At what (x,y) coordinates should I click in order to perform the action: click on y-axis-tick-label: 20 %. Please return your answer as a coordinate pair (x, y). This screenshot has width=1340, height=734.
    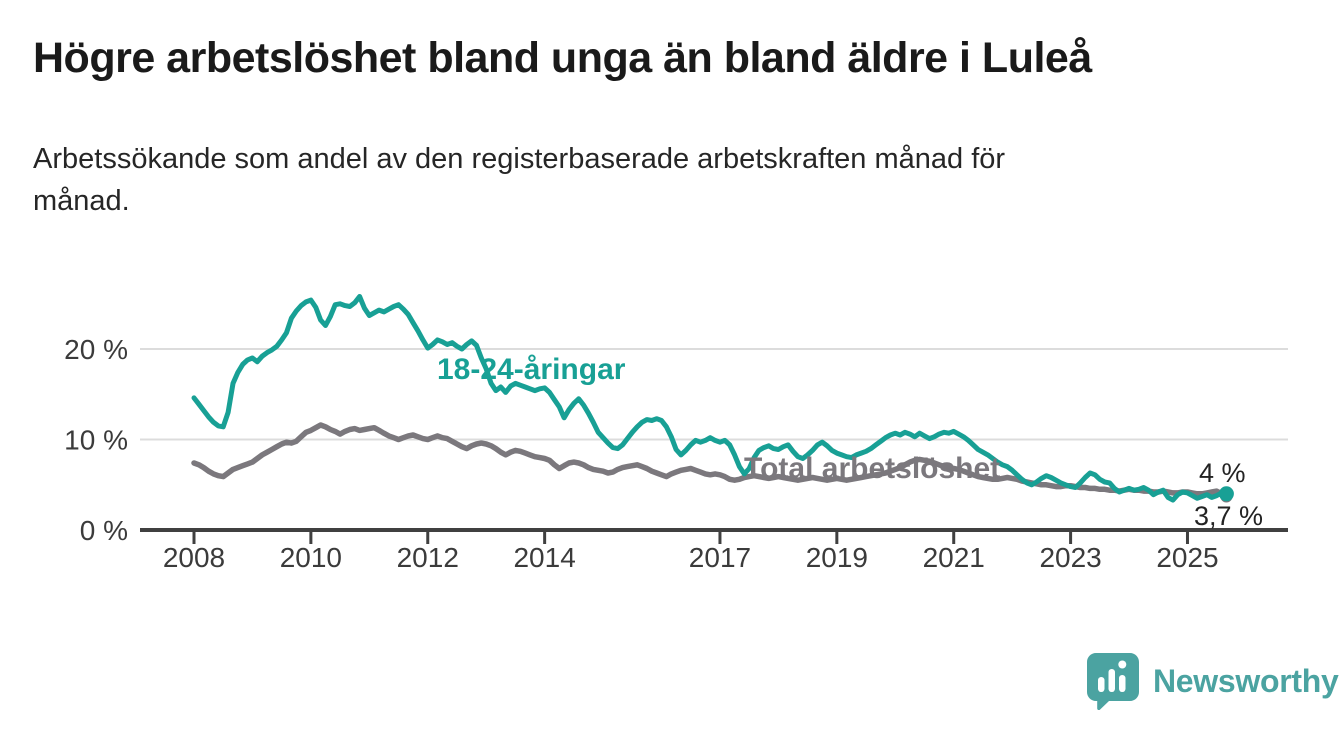
    Looking at the image, I should click on (96, 349).